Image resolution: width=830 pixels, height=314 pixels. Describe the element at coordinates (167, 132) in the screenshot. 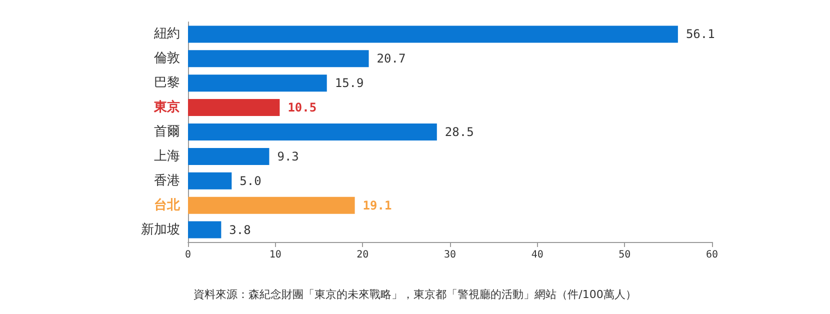

I see `y-tick-label: 首爾` at that location.